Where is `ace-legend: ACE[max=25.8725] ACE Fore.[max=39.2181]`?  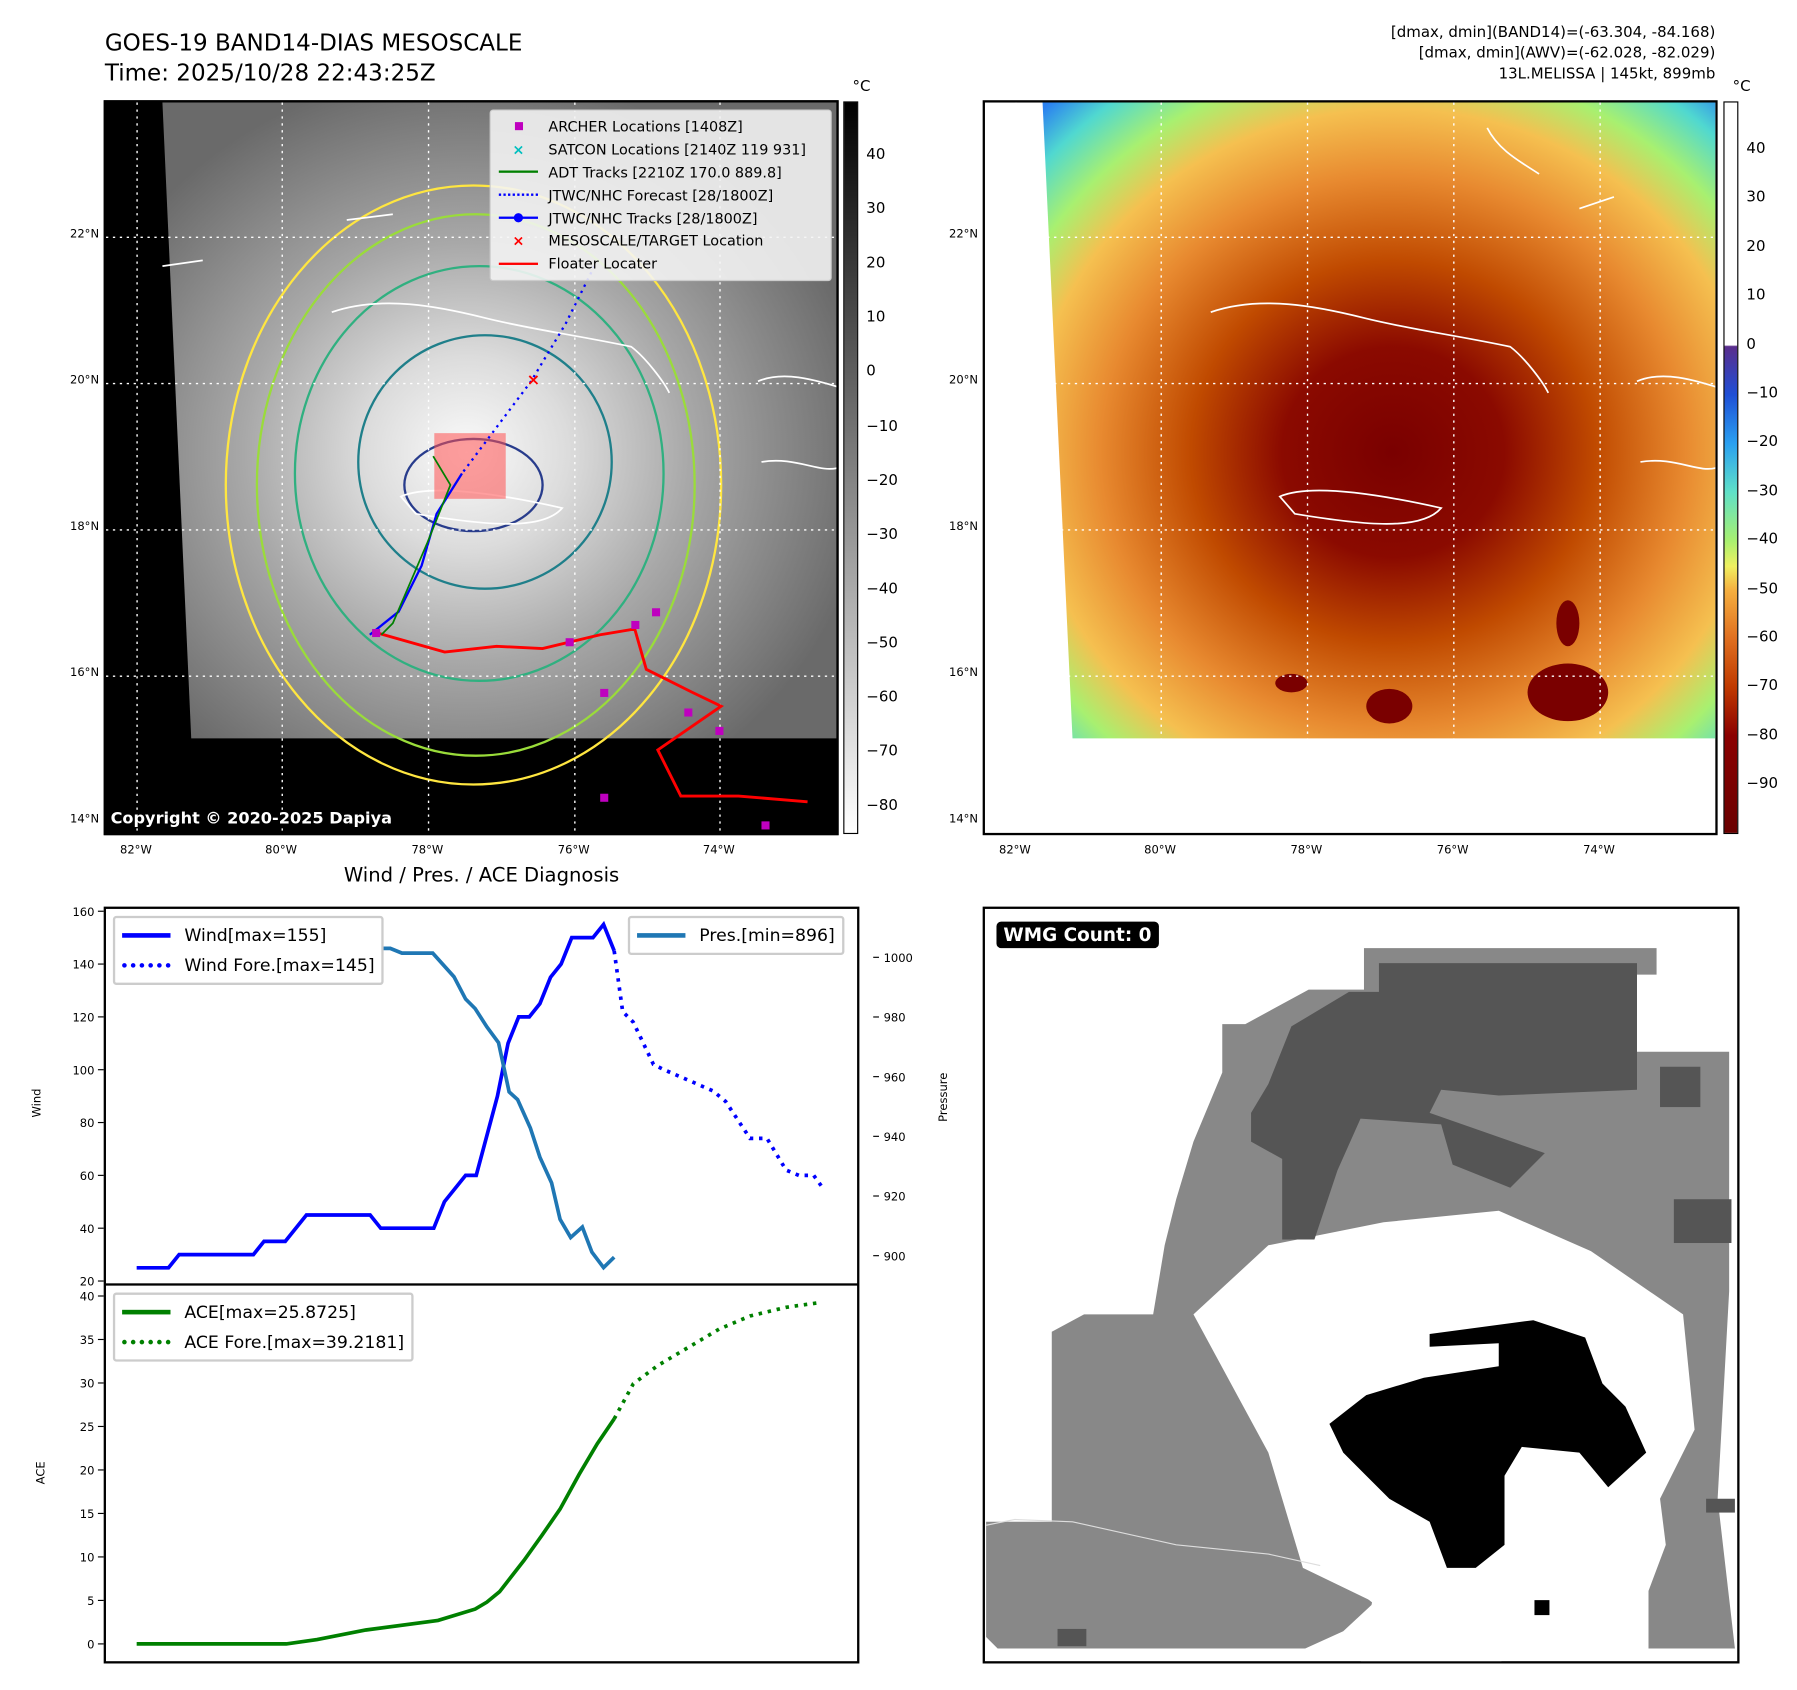
ace-legend: ACE[max=25.8725] ACE Fore.[max=39.2181] is located at coordinates (263, 1327).